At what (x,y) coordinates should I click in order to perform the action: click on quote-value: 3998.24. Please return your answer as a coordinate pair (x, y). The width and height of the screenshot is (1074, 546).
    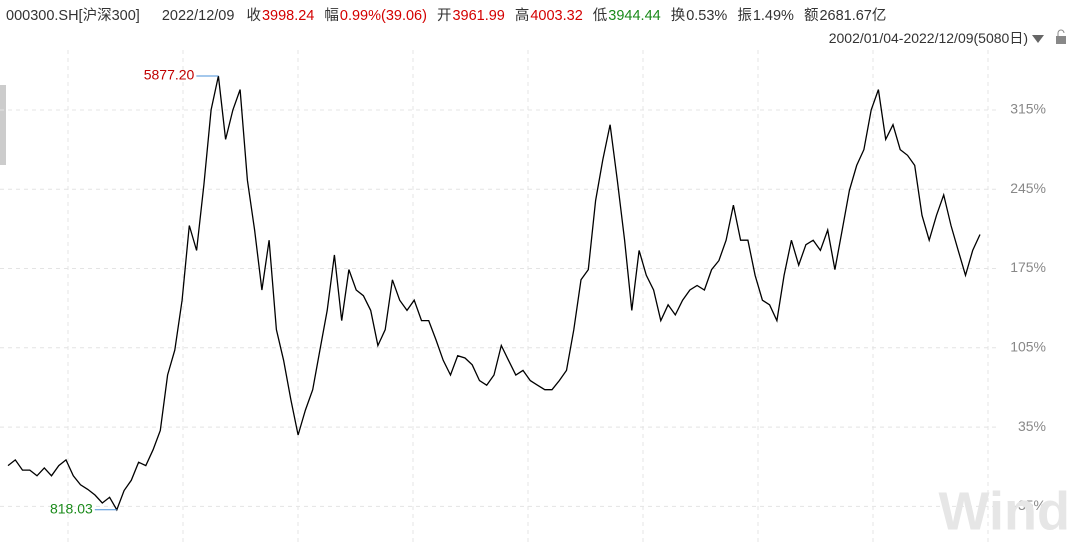
    Looking at the image, I should click on (288, 16).